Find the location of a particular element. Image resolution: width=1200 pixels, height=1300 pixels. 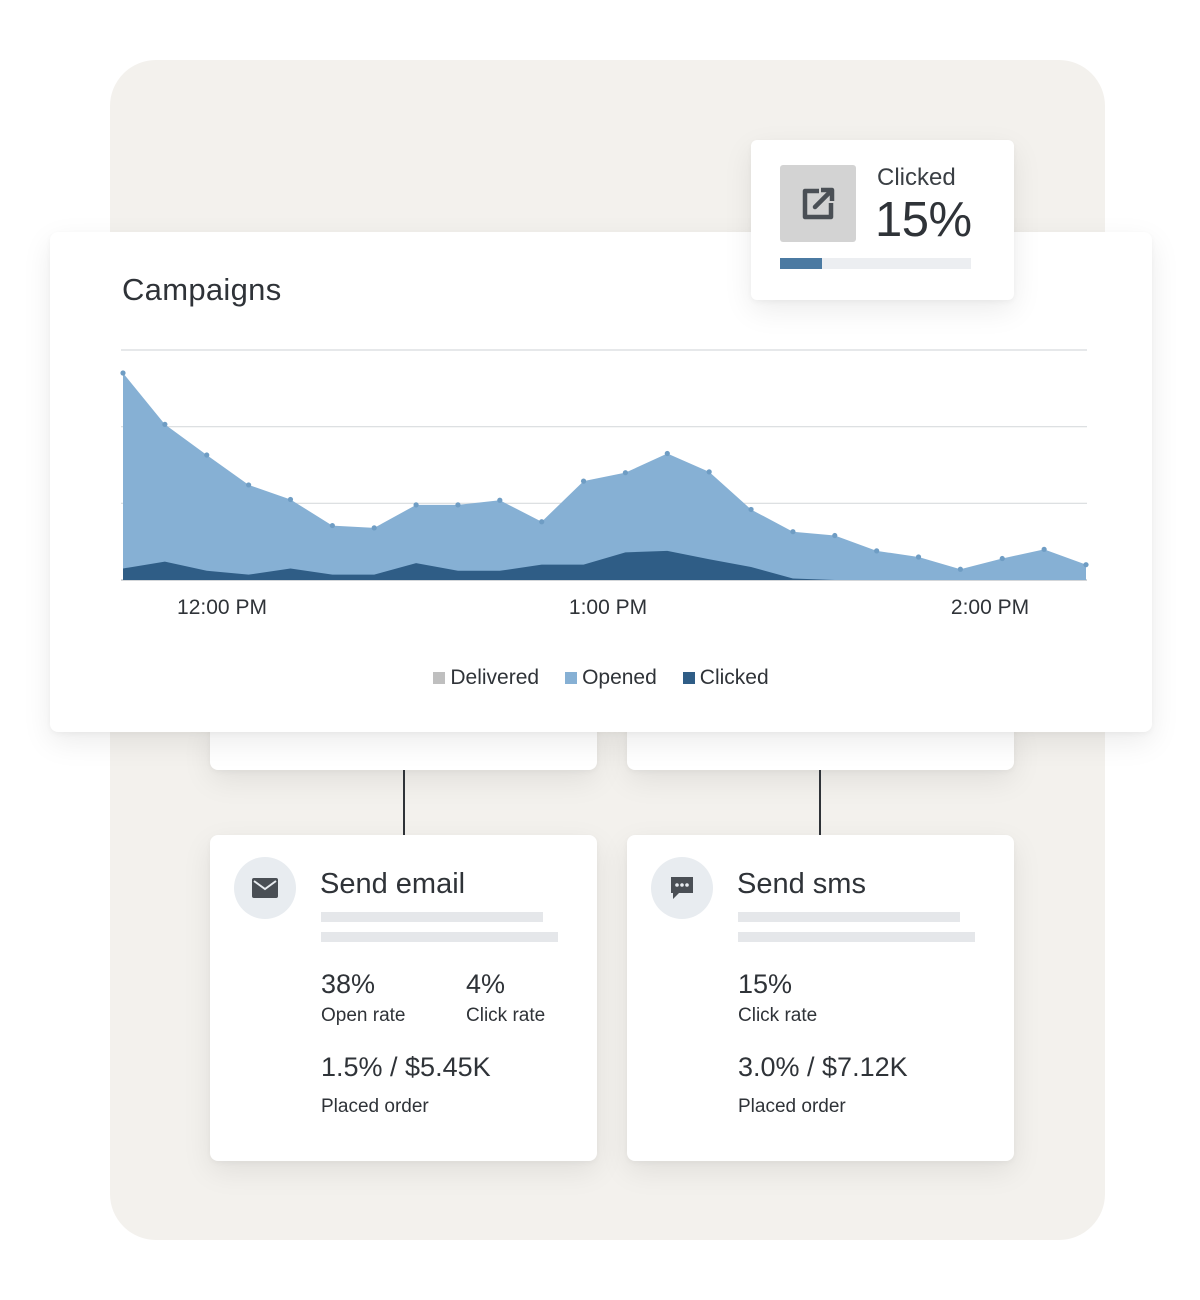

clicked-value: 15% is located at coordinates (923, 220).